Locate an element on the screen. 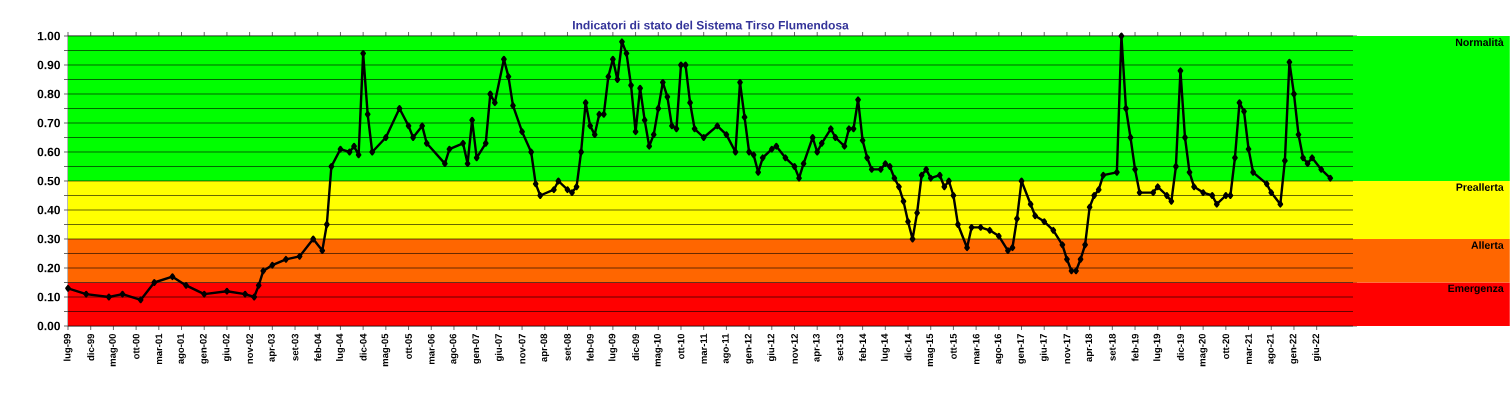 The width and height of the screenshot is (1511, 400). x-tick-label: gen-02 is located at coordinates (204, 348).